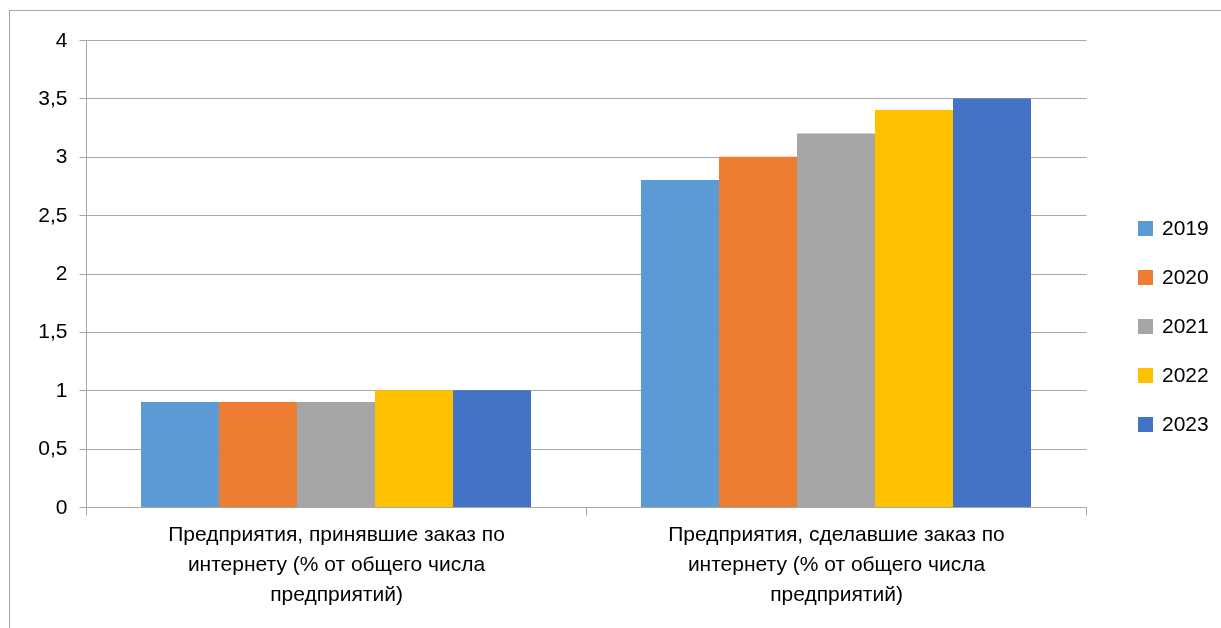 This screenshot has width=1221, height=628. Describe the element at coordinates (53, 331) in the screenshot. I see `y-tick-label: 1,5` at that location.